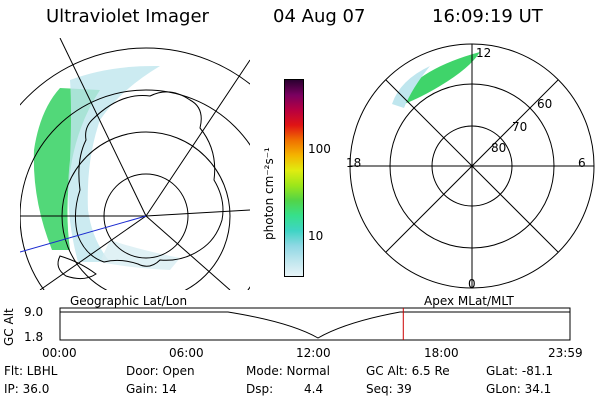 Image resolution: width=600 pixels, height=400 pixels. I want to click on glat-info: GLat: -81.1, so click(519, 371).